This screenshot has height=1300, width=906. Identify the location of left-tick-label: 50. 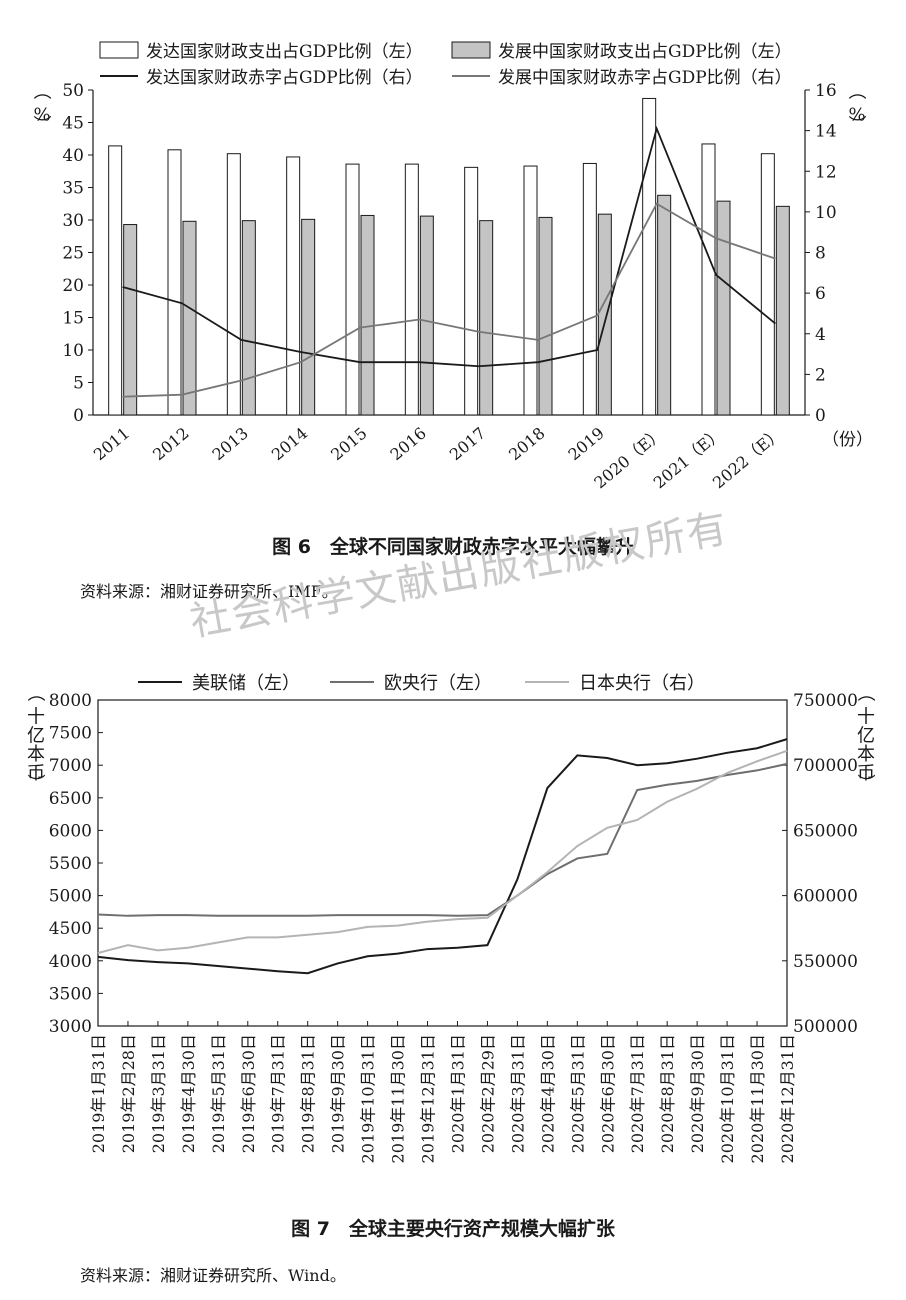
(73, 91).